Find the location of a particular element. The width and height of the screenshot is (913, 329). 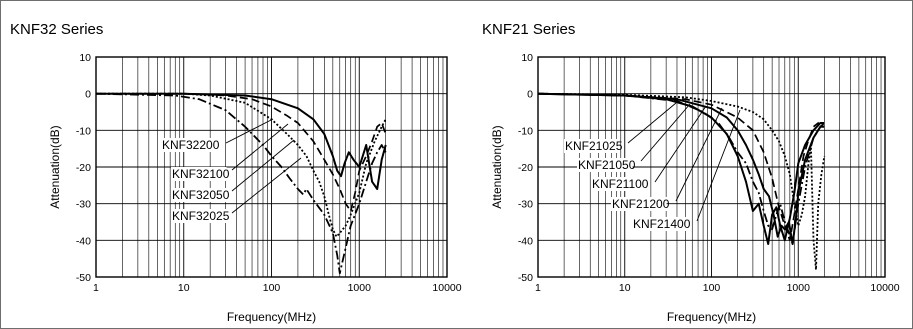

callout-label: KNF32025 is located at coordinates (201, 216).